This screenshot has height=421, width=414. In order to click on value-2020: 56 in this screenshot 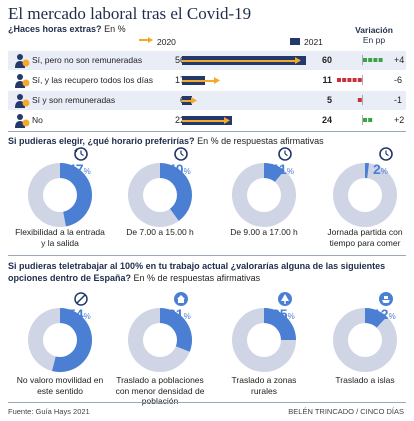, I will do `click(179, 60)`.